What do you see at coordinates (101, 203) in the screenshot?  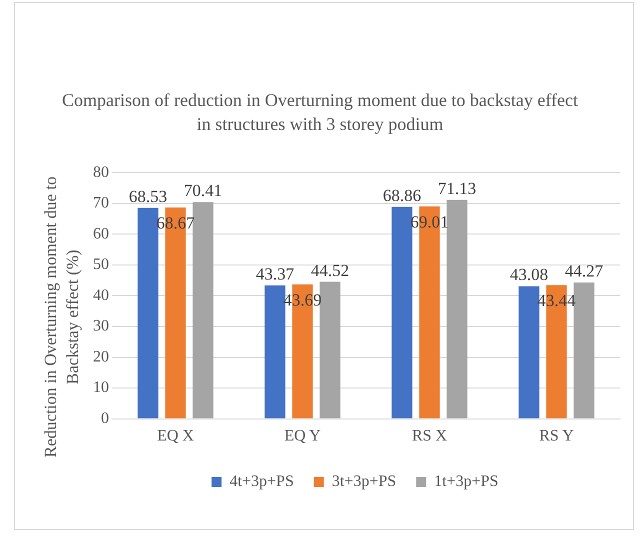 I see `y-tick-label: 70` at bounding box center [101, 203].